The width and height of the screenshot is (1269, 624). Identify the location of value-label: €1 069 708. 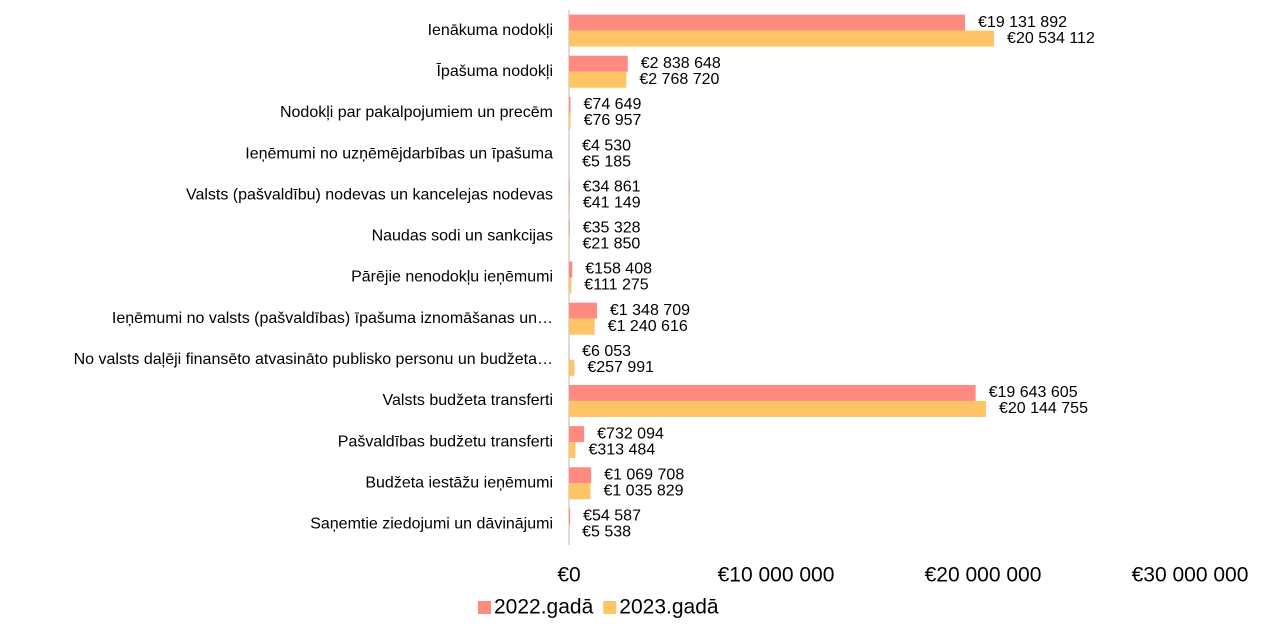
(644, 474).